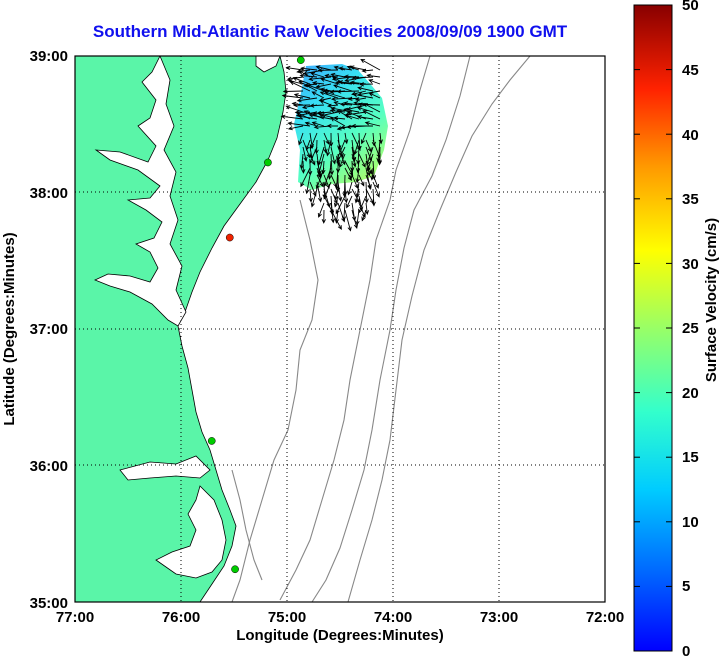 The width and height of the screenshot is (724, 659). Describe the element at coordinates (9, 328) in the screenshot. I see `y-axis-label: Latitude (Degrees:Minutes)` at that location.